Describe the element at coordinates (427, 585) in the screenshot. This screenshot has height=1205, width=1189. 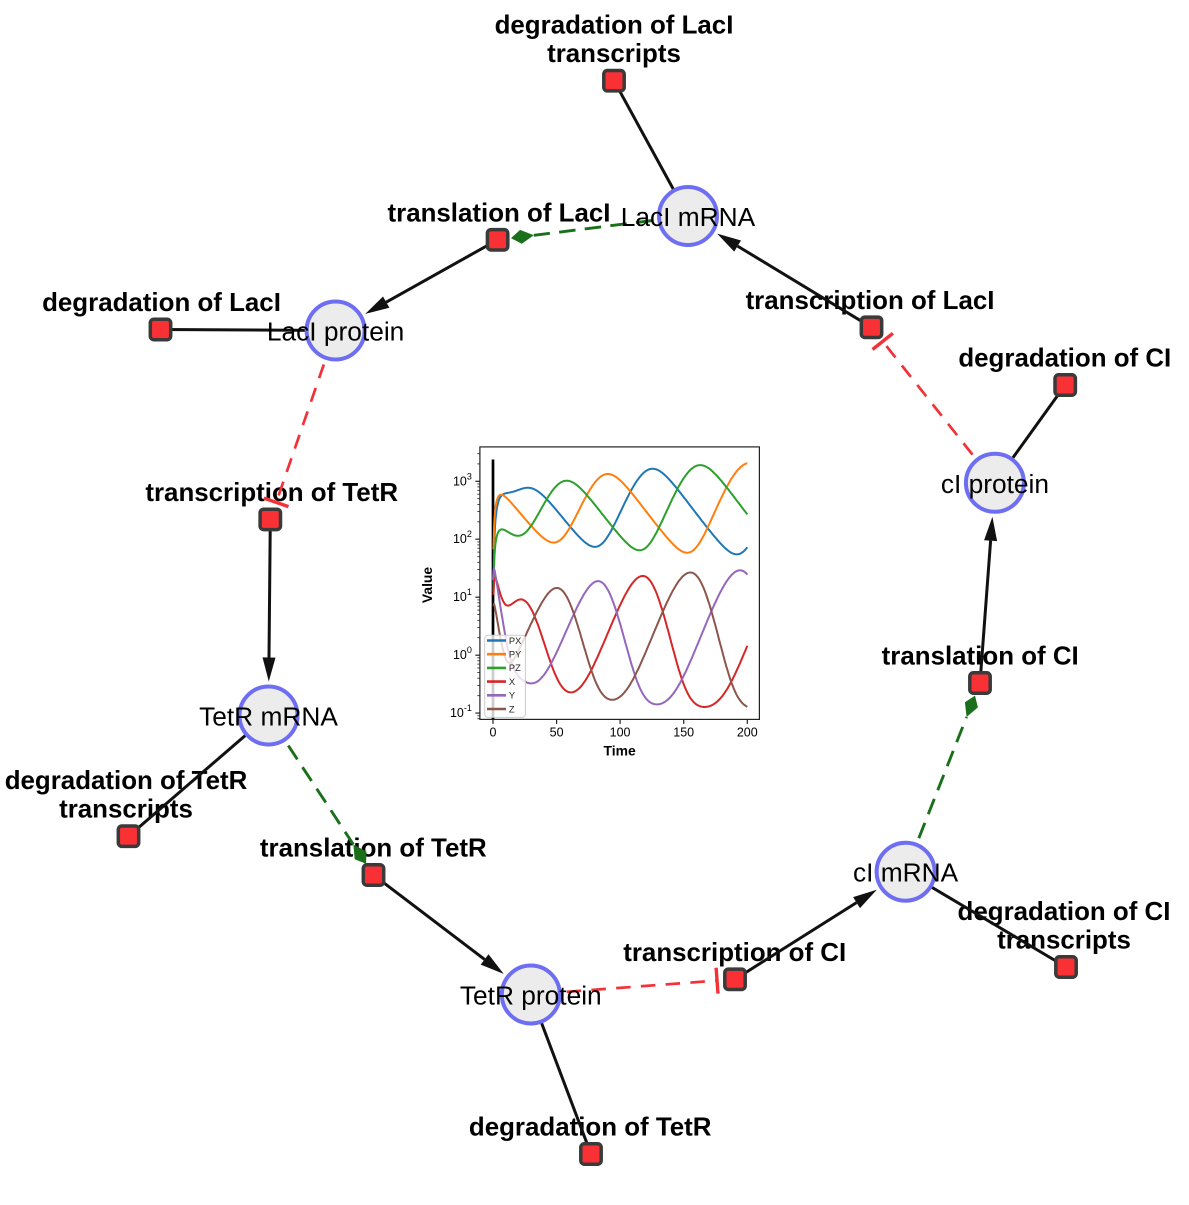
I see `svg-text: Value` at that location.